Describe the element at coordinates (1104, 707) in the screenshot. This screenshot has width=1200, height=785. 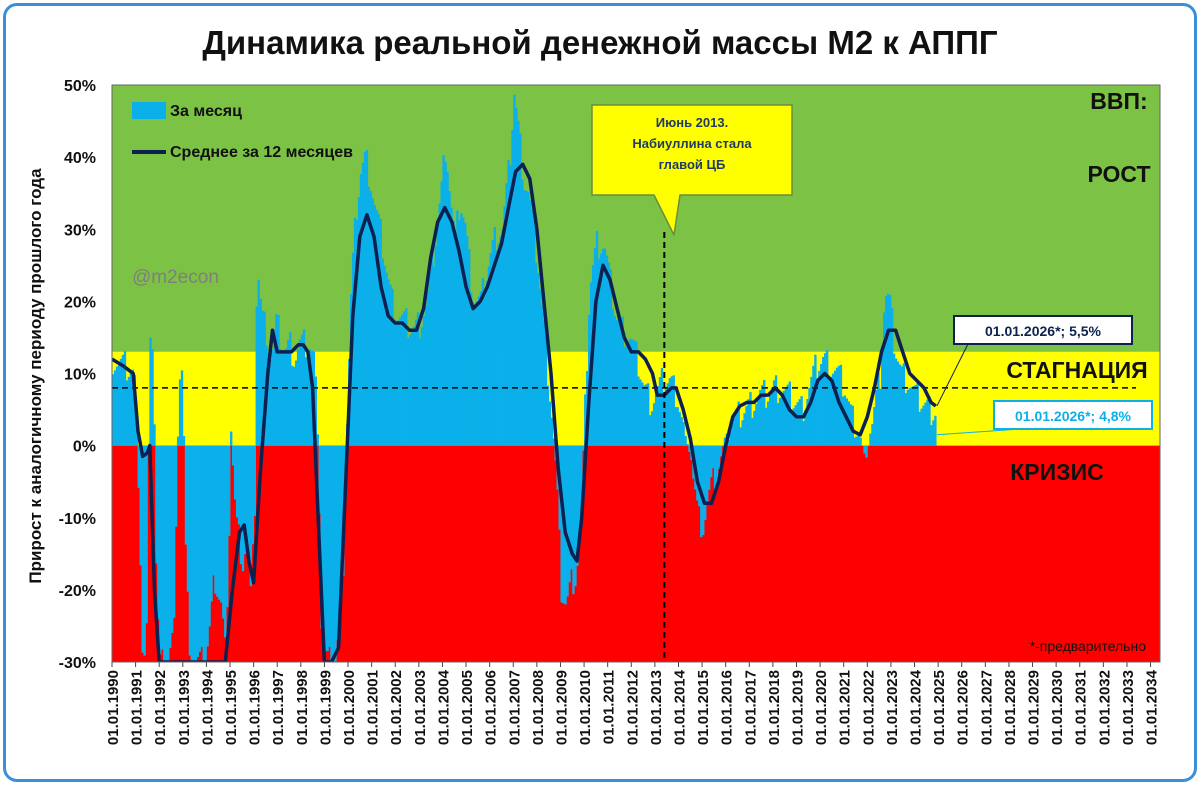
I see `x-tick-label-42: 01.01.2032` at that location.